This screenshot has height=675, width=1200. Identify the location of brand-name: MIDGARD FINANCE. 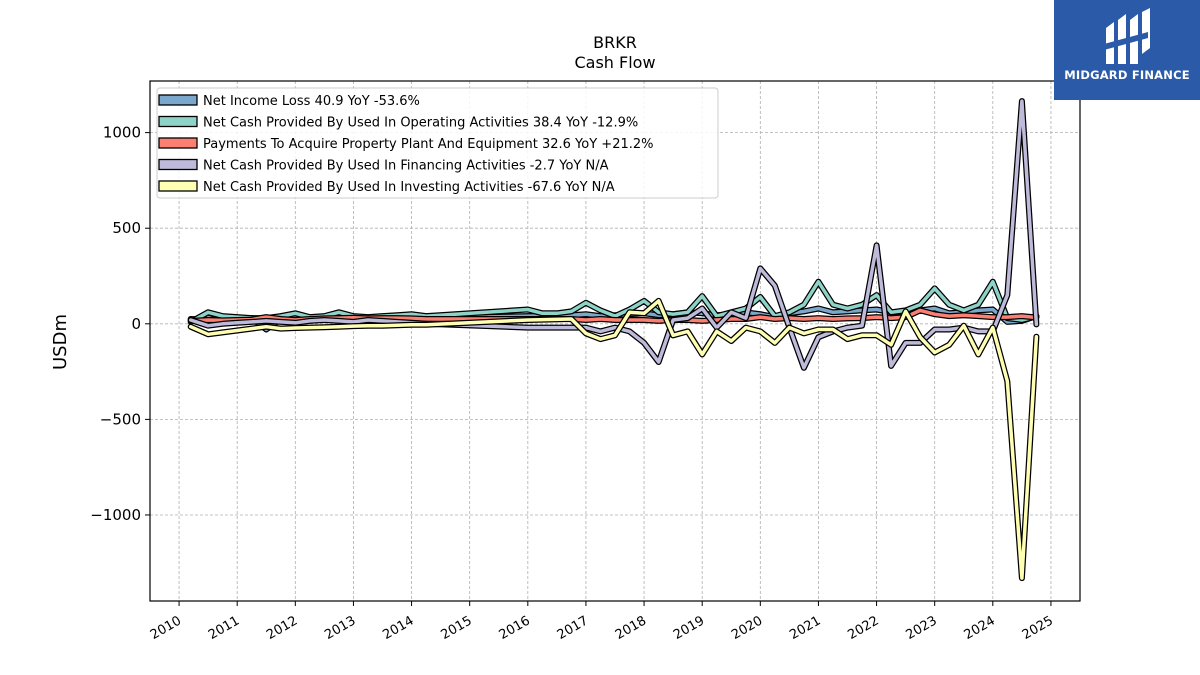
(1127, 75).